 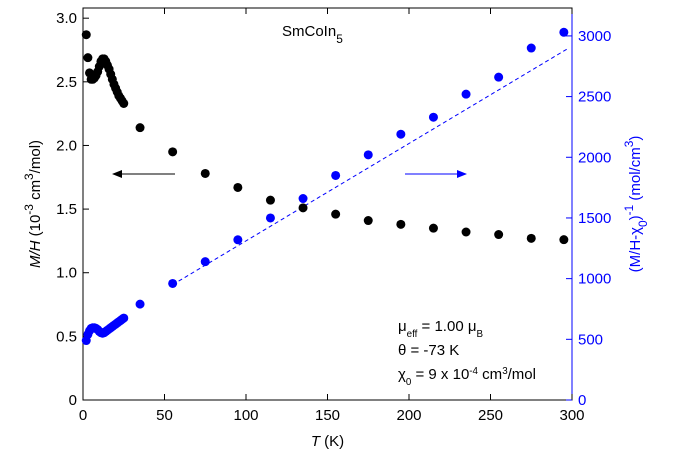 I want to click on x-axis-label-part: (K), so click(x=332, y=441).